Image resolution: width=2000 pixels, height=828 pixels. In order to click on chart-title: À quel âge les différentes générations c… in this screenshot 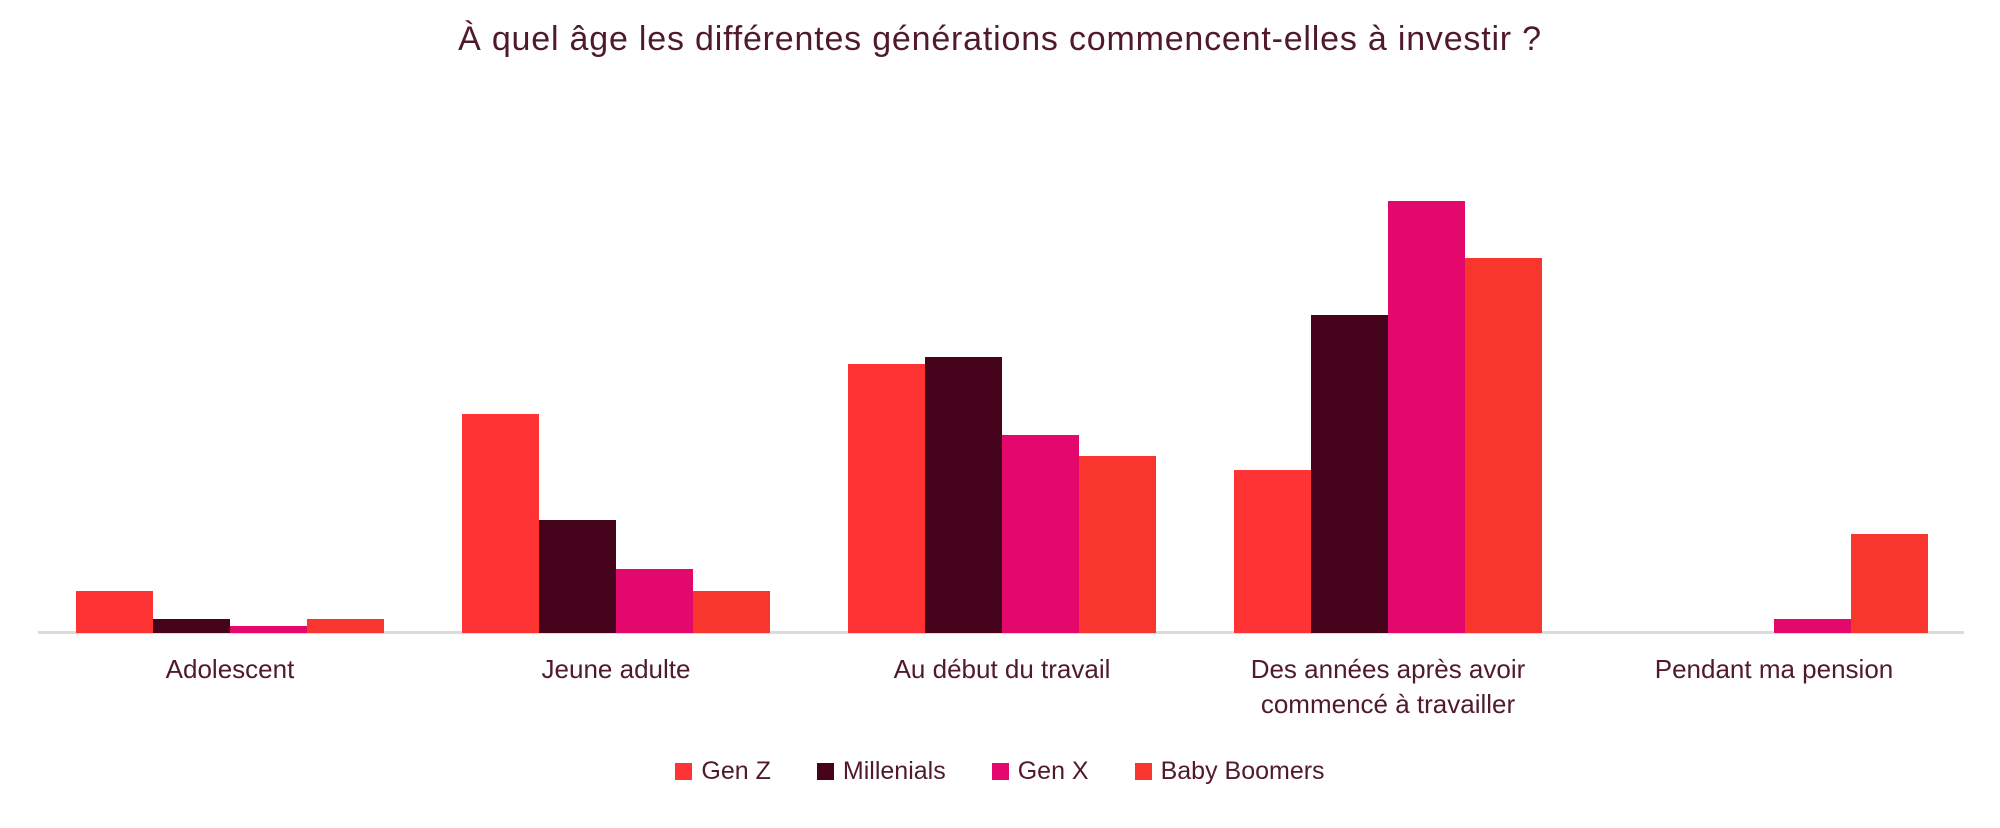, I will do `click(1000, 39)`.